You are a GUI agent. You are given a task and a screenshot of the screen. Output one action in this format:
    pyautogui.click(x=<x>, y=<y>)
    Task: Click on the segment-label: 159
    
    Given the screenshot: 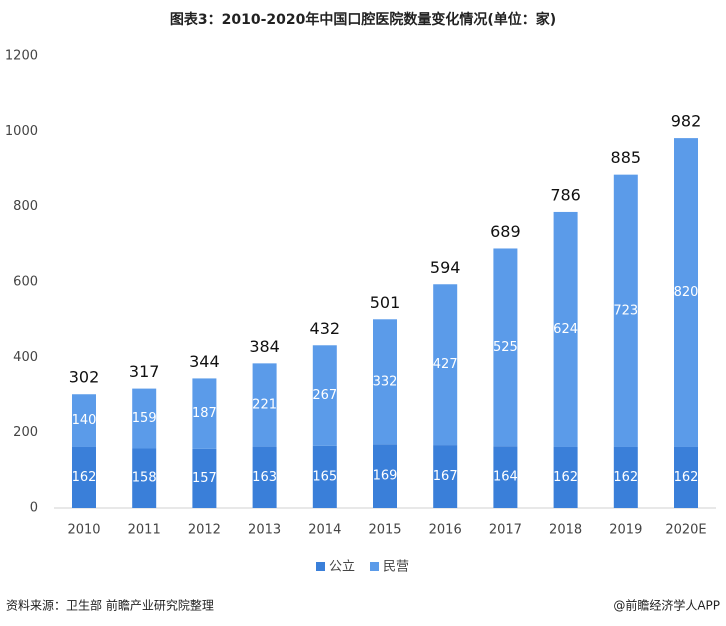 What is the action you would take?
    pyautogui.click(x=144, y=418)
    